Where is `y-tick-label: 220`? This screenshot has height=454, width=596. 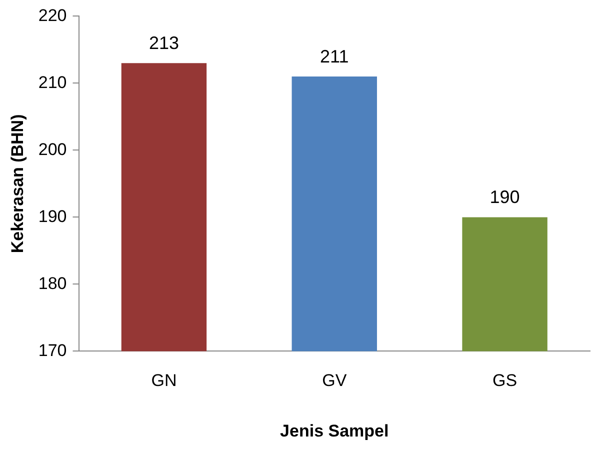 y-tick-label: 220 is located at coordinates (52, 15).